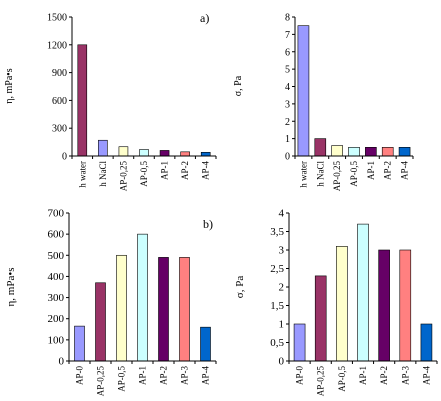 The height and width of the screenshot is (401, 441). What do you see at coordinates (56, 340) in the screenshot?
I see `y-tick-label: 100` at bounding box center [56, 340].